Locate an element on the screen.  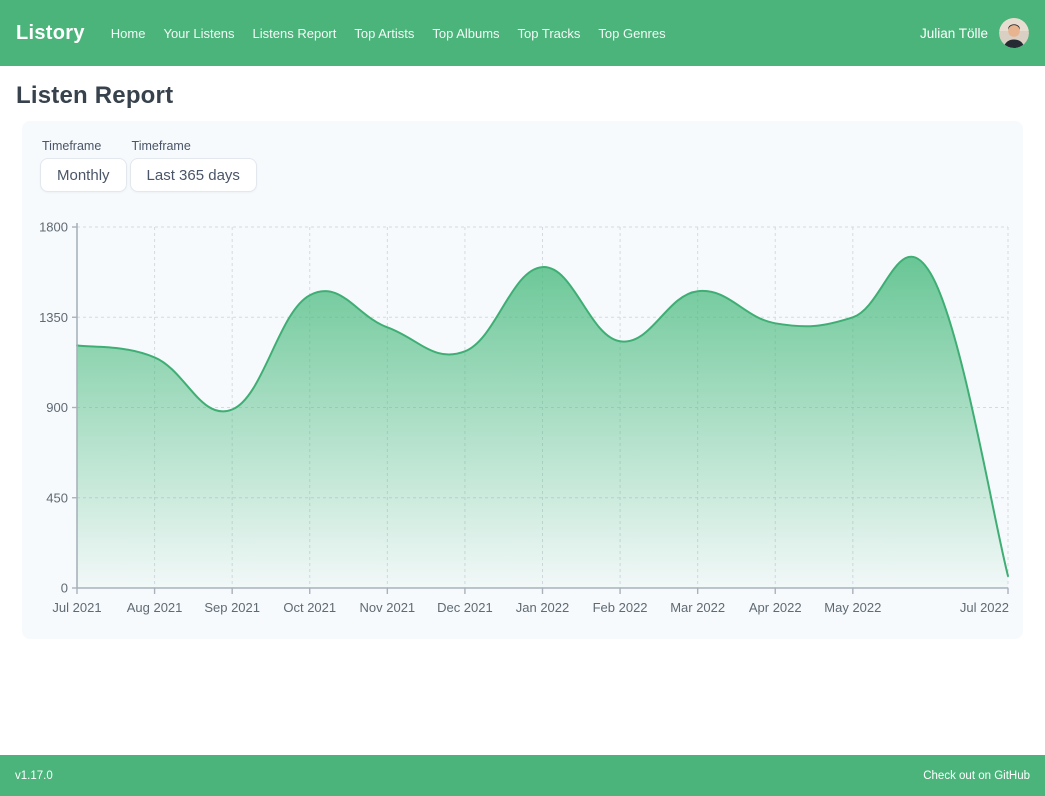
svg-text: 0 is located at coordinates (64, 588).